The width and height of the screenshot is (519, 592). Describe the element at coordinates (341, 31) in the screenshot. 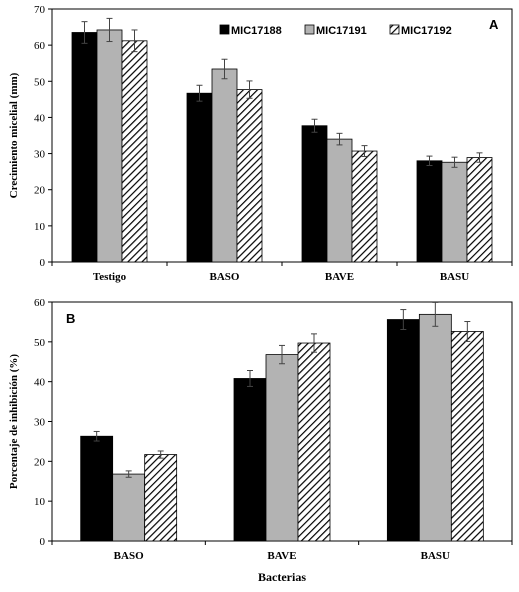

I see `legend-label-2: MIC17191` at that location.